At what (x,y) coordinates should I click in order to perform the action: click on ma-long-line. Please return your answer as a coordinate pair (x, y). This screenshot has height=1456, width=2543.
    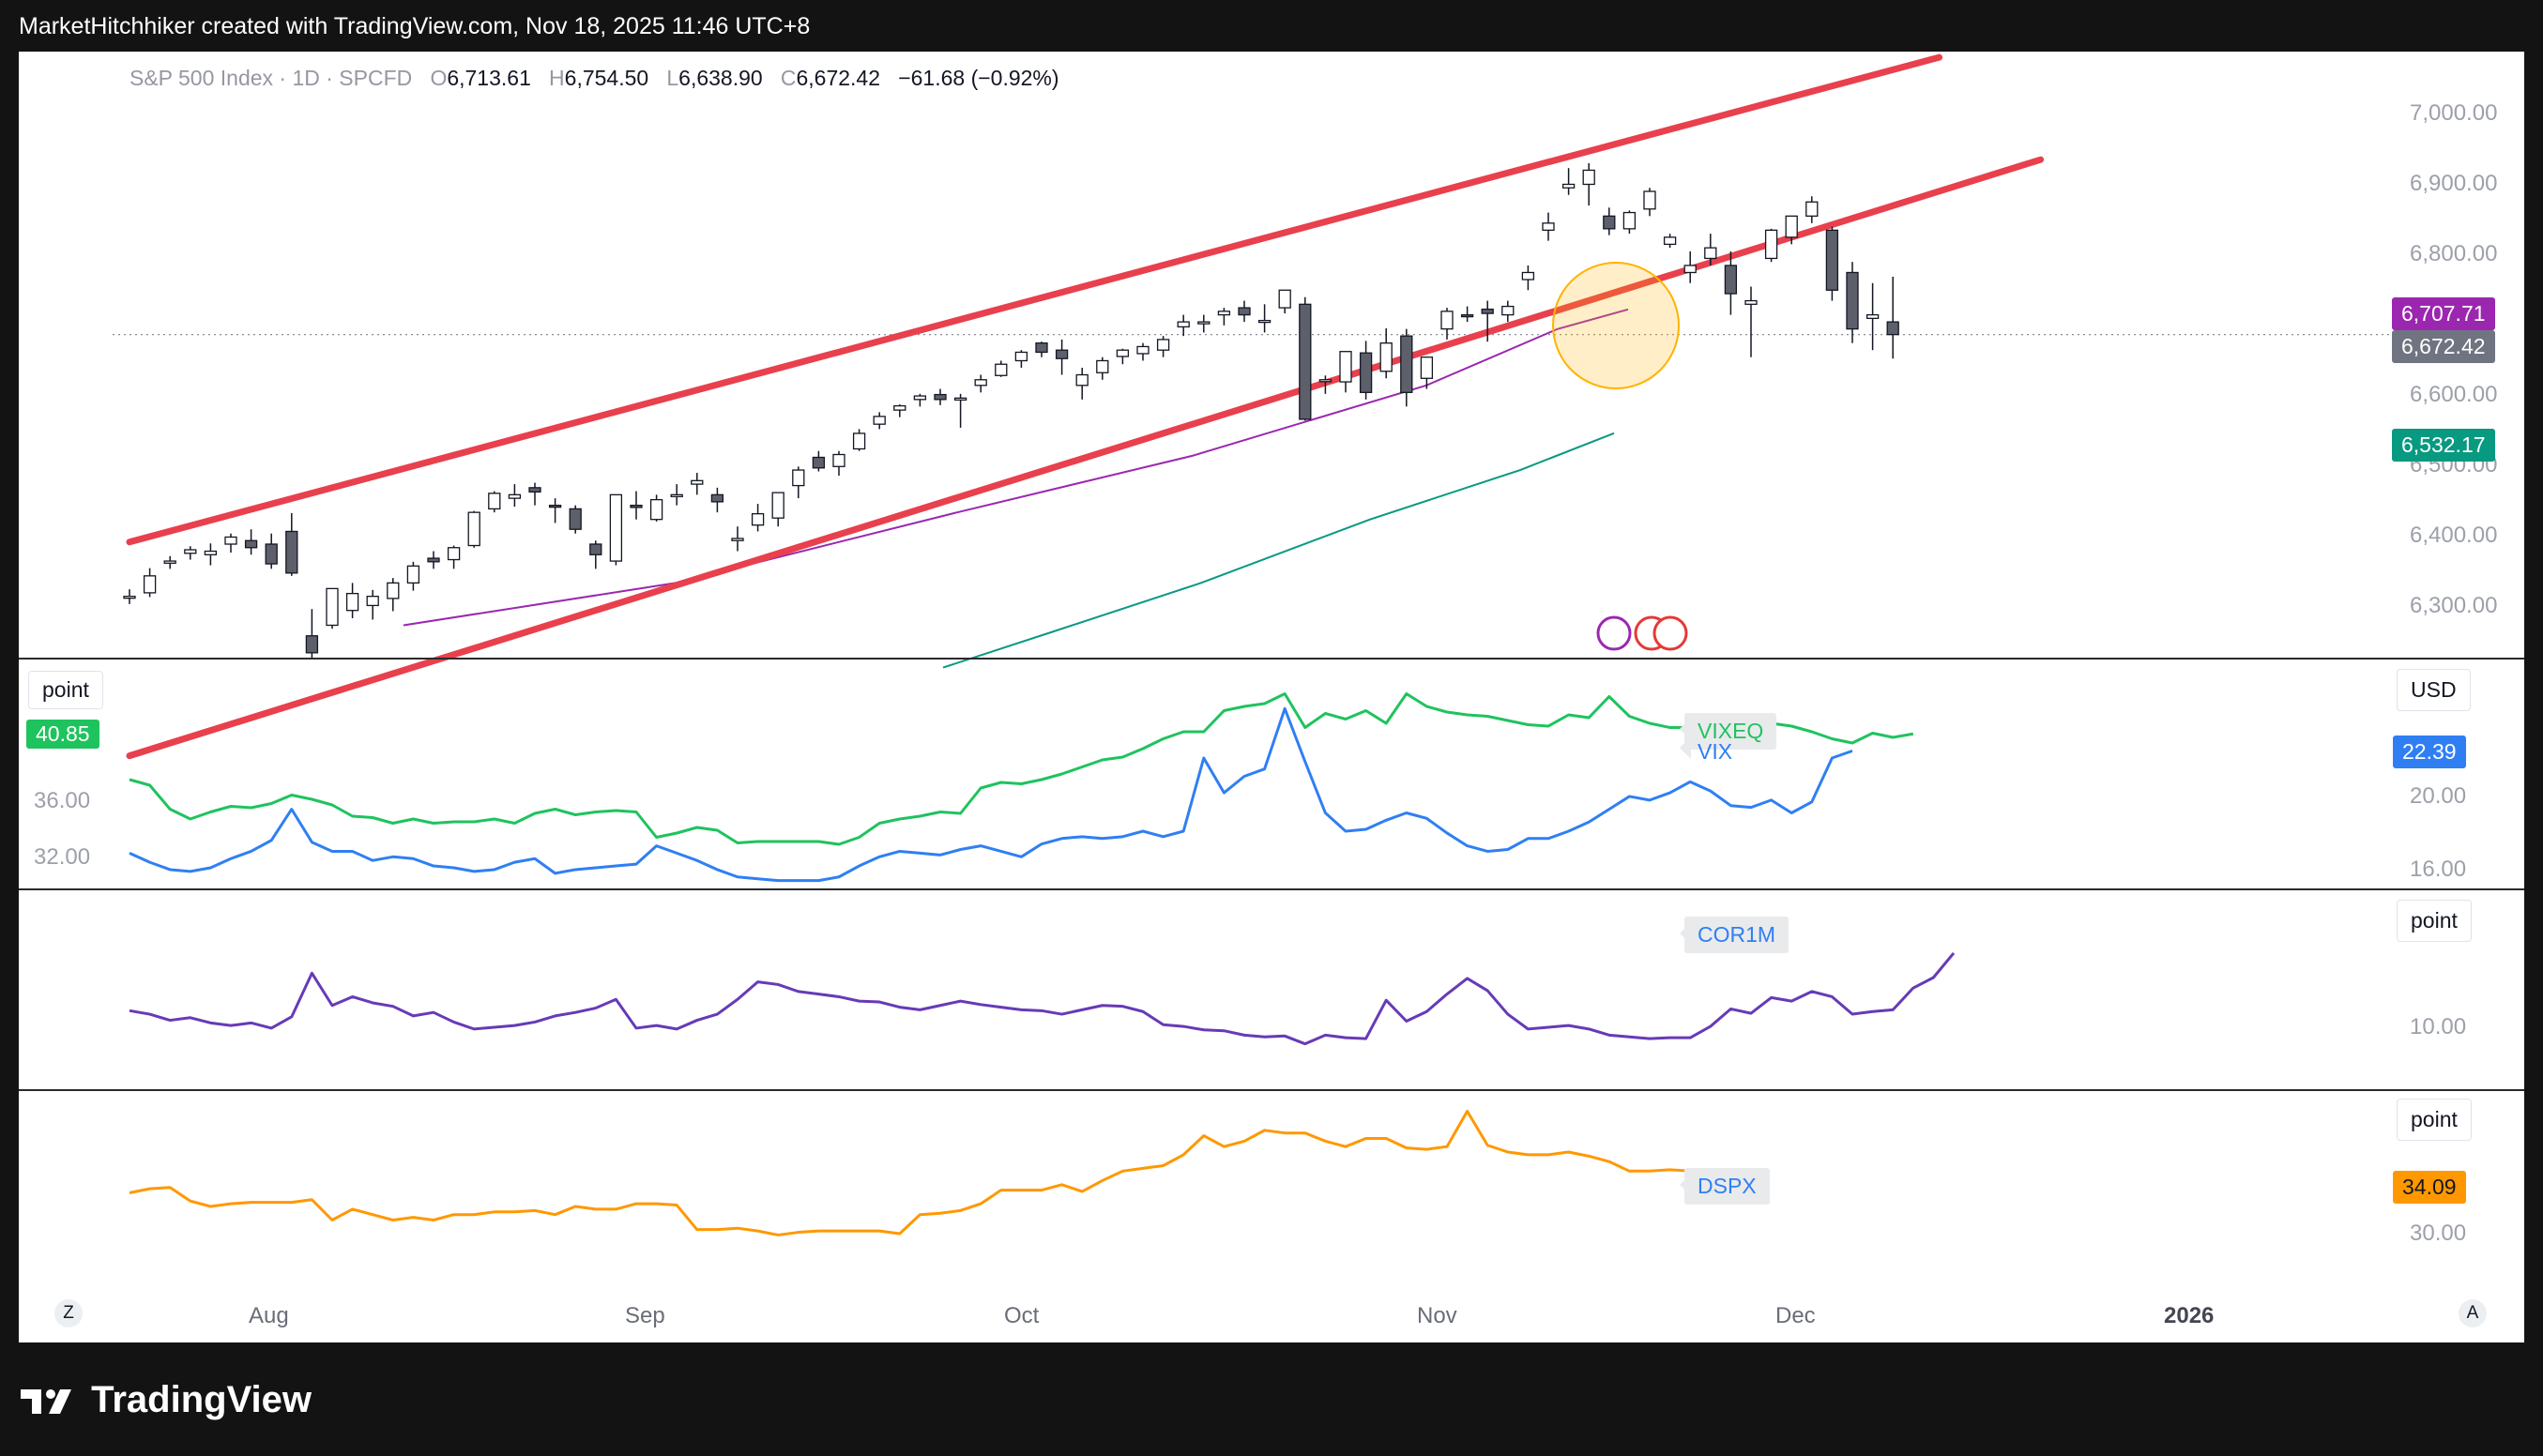
    Looking at the image, I should click on (1278, 550).